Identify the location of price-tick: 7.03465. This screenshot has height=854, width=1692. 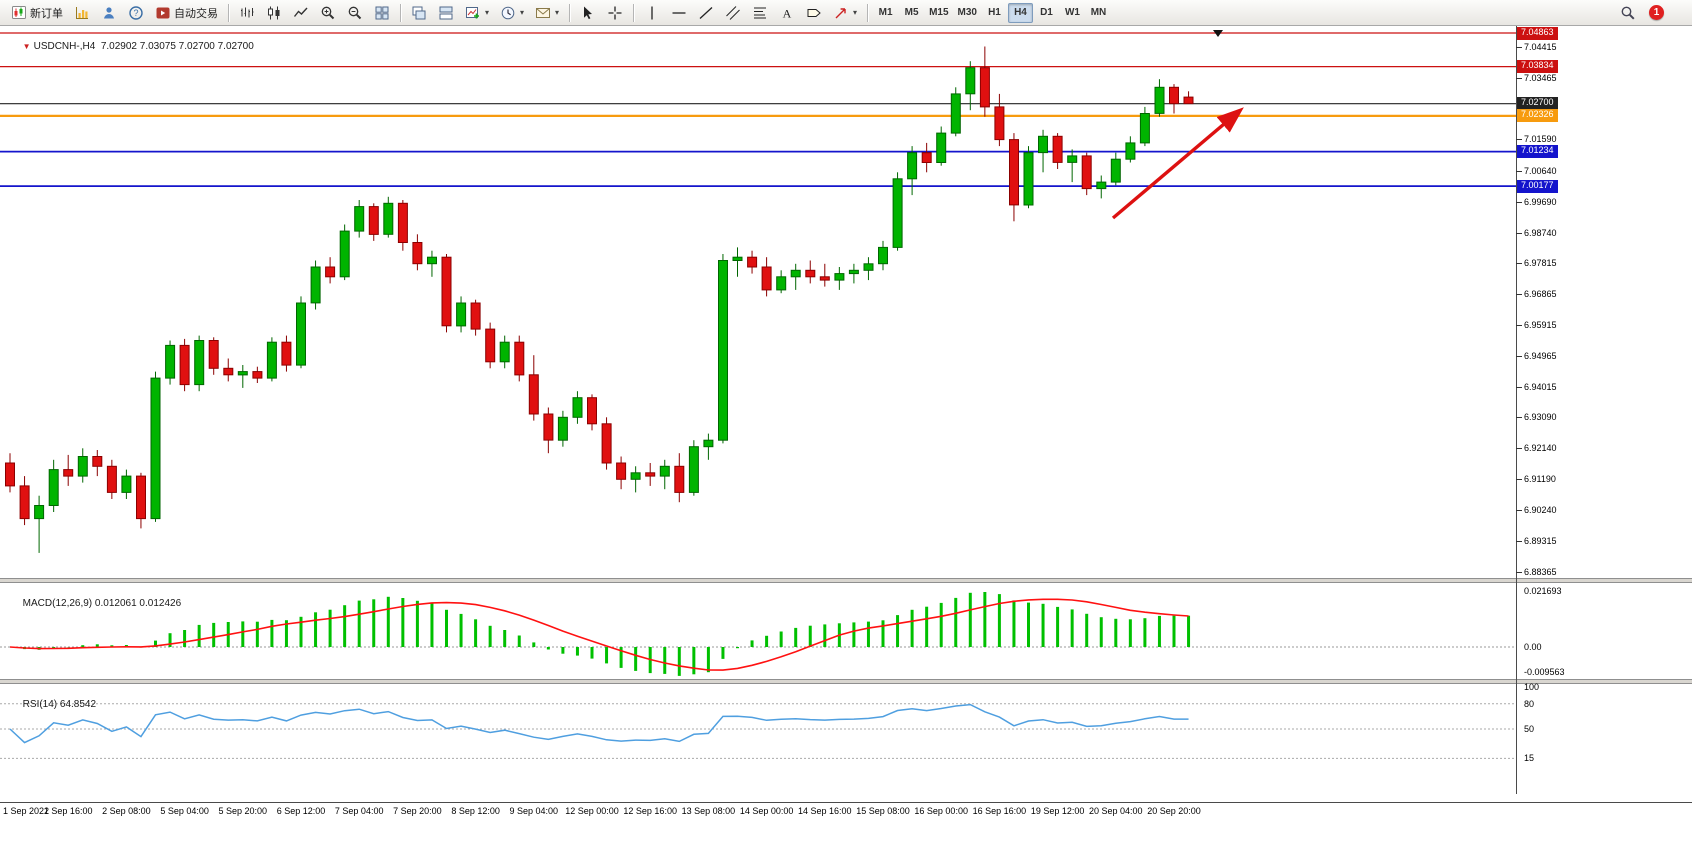
(1536, 78).